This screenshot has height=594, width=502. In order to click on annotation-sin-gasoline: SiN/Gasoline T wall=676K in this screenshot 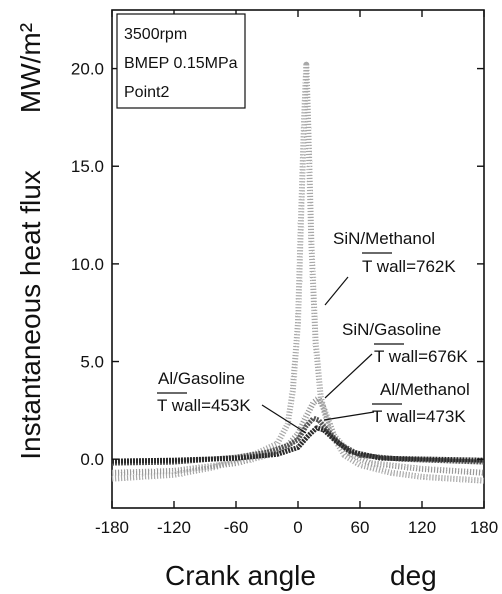, I will do `click(396, 359)`.